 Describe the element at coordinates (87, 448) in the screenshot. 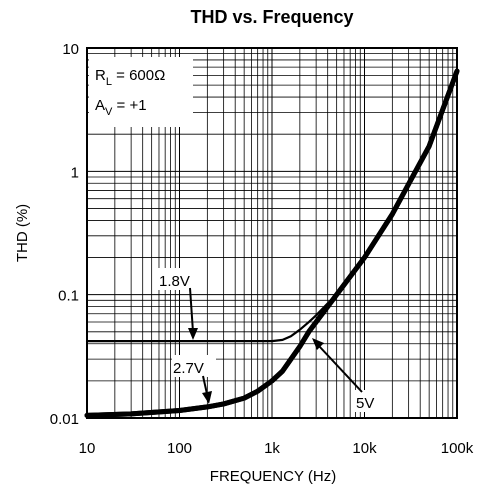

I see `x-tick-label: 10` at that location.